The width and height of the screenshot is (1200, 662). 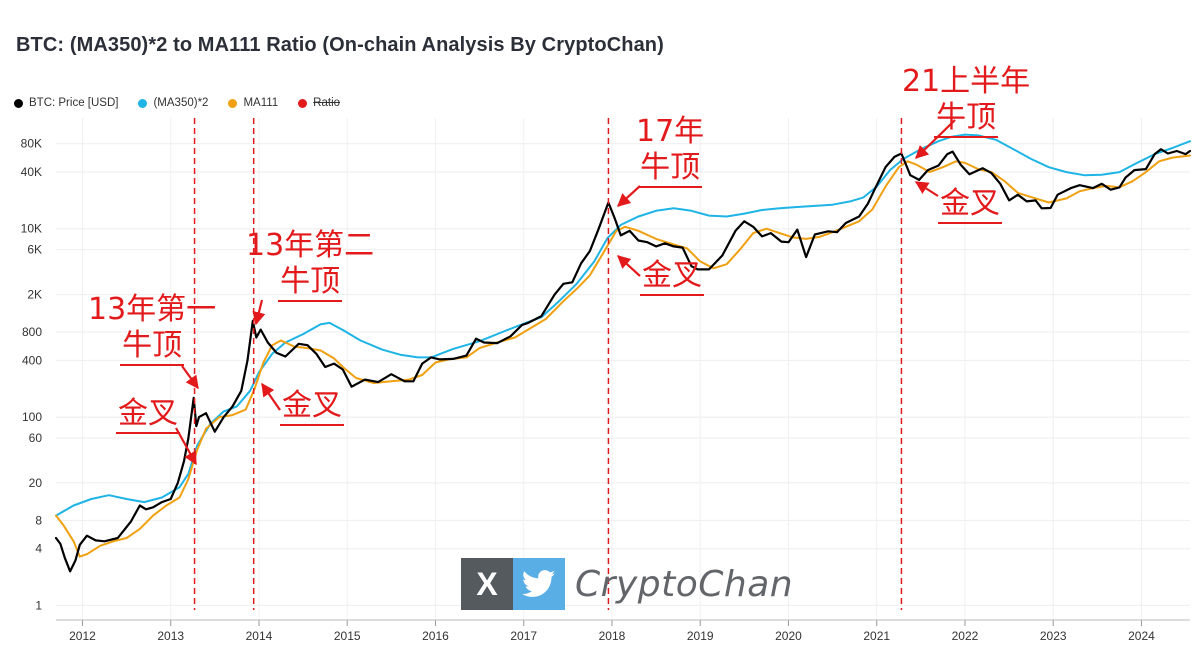 I want to click on x-tick-label: 2022, so click(x=965, y=636).